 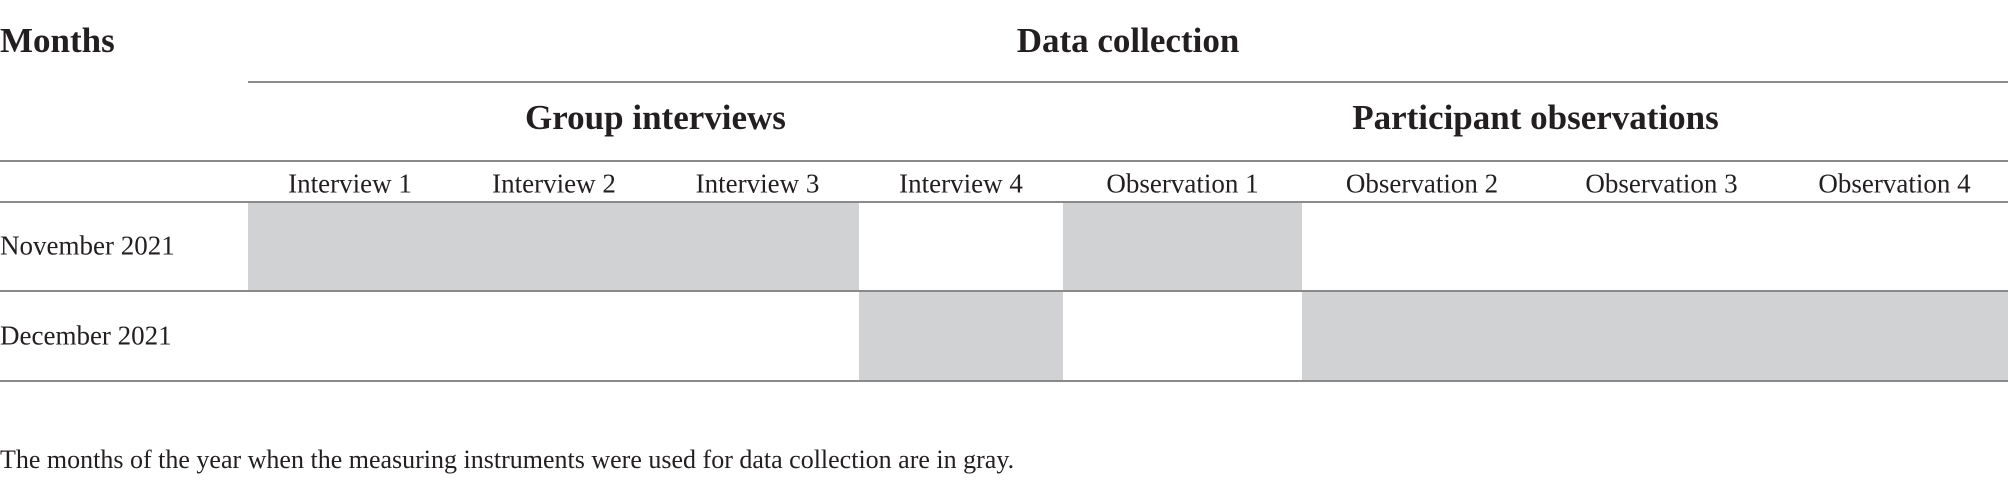 I want to click on row-label: November 2021, so click(x=87, y=245).